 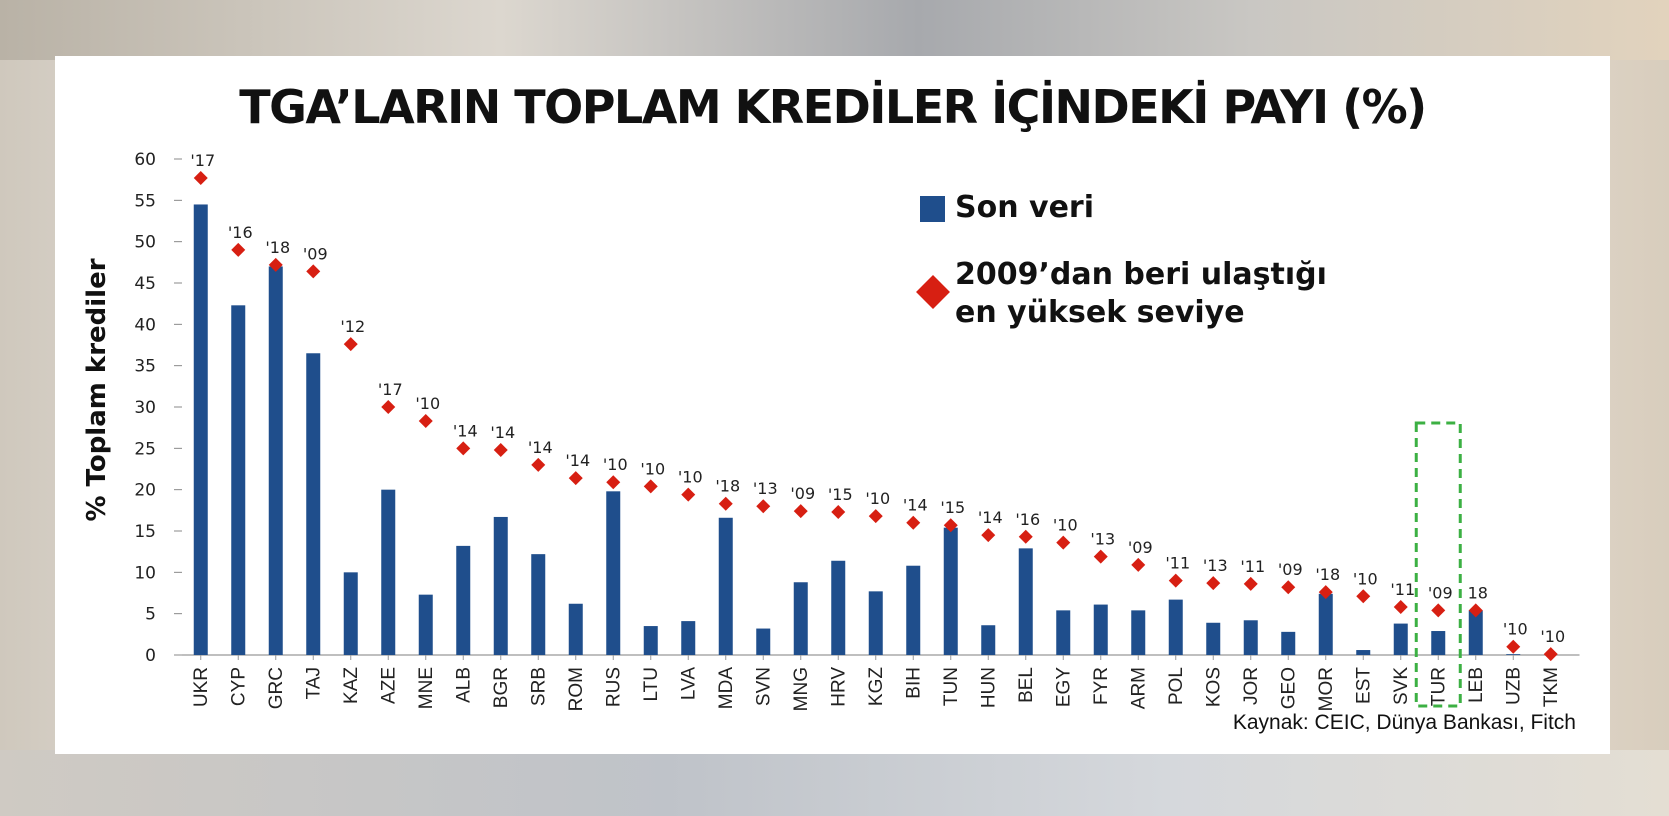 What do you see at coordinates (202, 160) in the screenshot?
I see `year-label: '17` at bounding box center [202, 160].